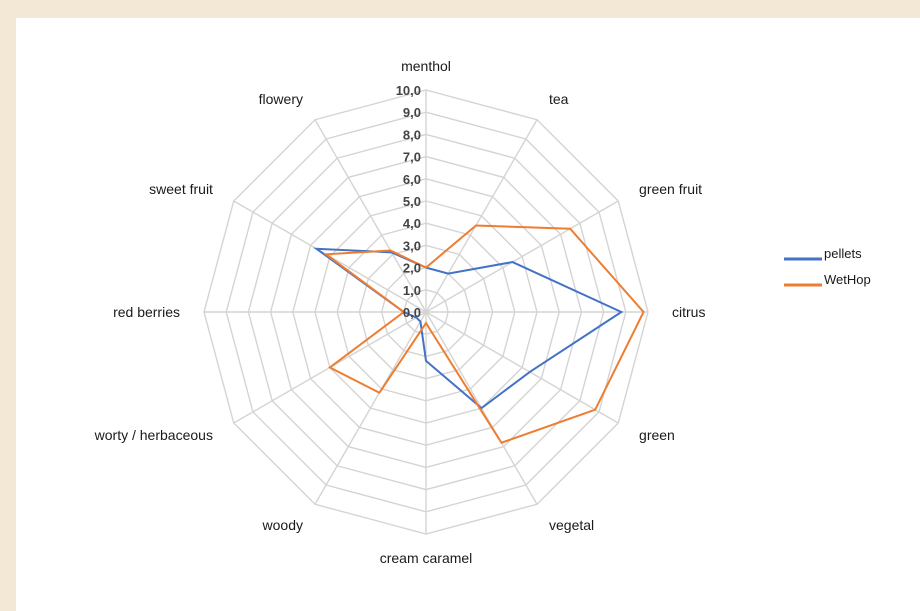 The width and height of the screenshot is (920, 611). I want to click on radial-ticks: 0,0 1,0 2,0 3,0 4,0 5,0 6,0 7,0 8,0 9,0 10,0, so click(408, 201).